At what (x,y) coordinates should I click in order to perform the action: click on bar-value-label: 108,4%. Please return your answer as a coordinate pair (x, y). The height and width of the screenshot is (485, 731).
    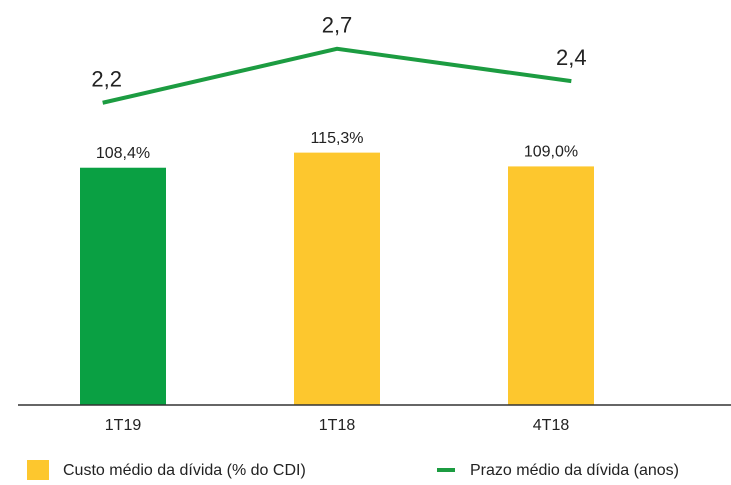
    Looking at the image, I should click on (123, 153).